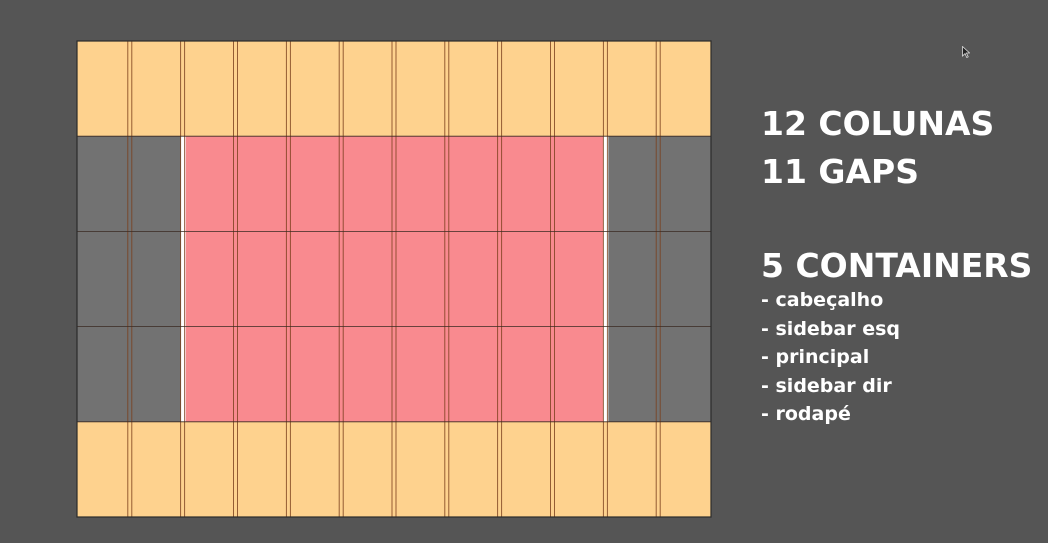 The height and width of the screenshot is (543, 1048). I want to click on list-item-sidebar-esq: - sidebar esq, so click(831, 328).